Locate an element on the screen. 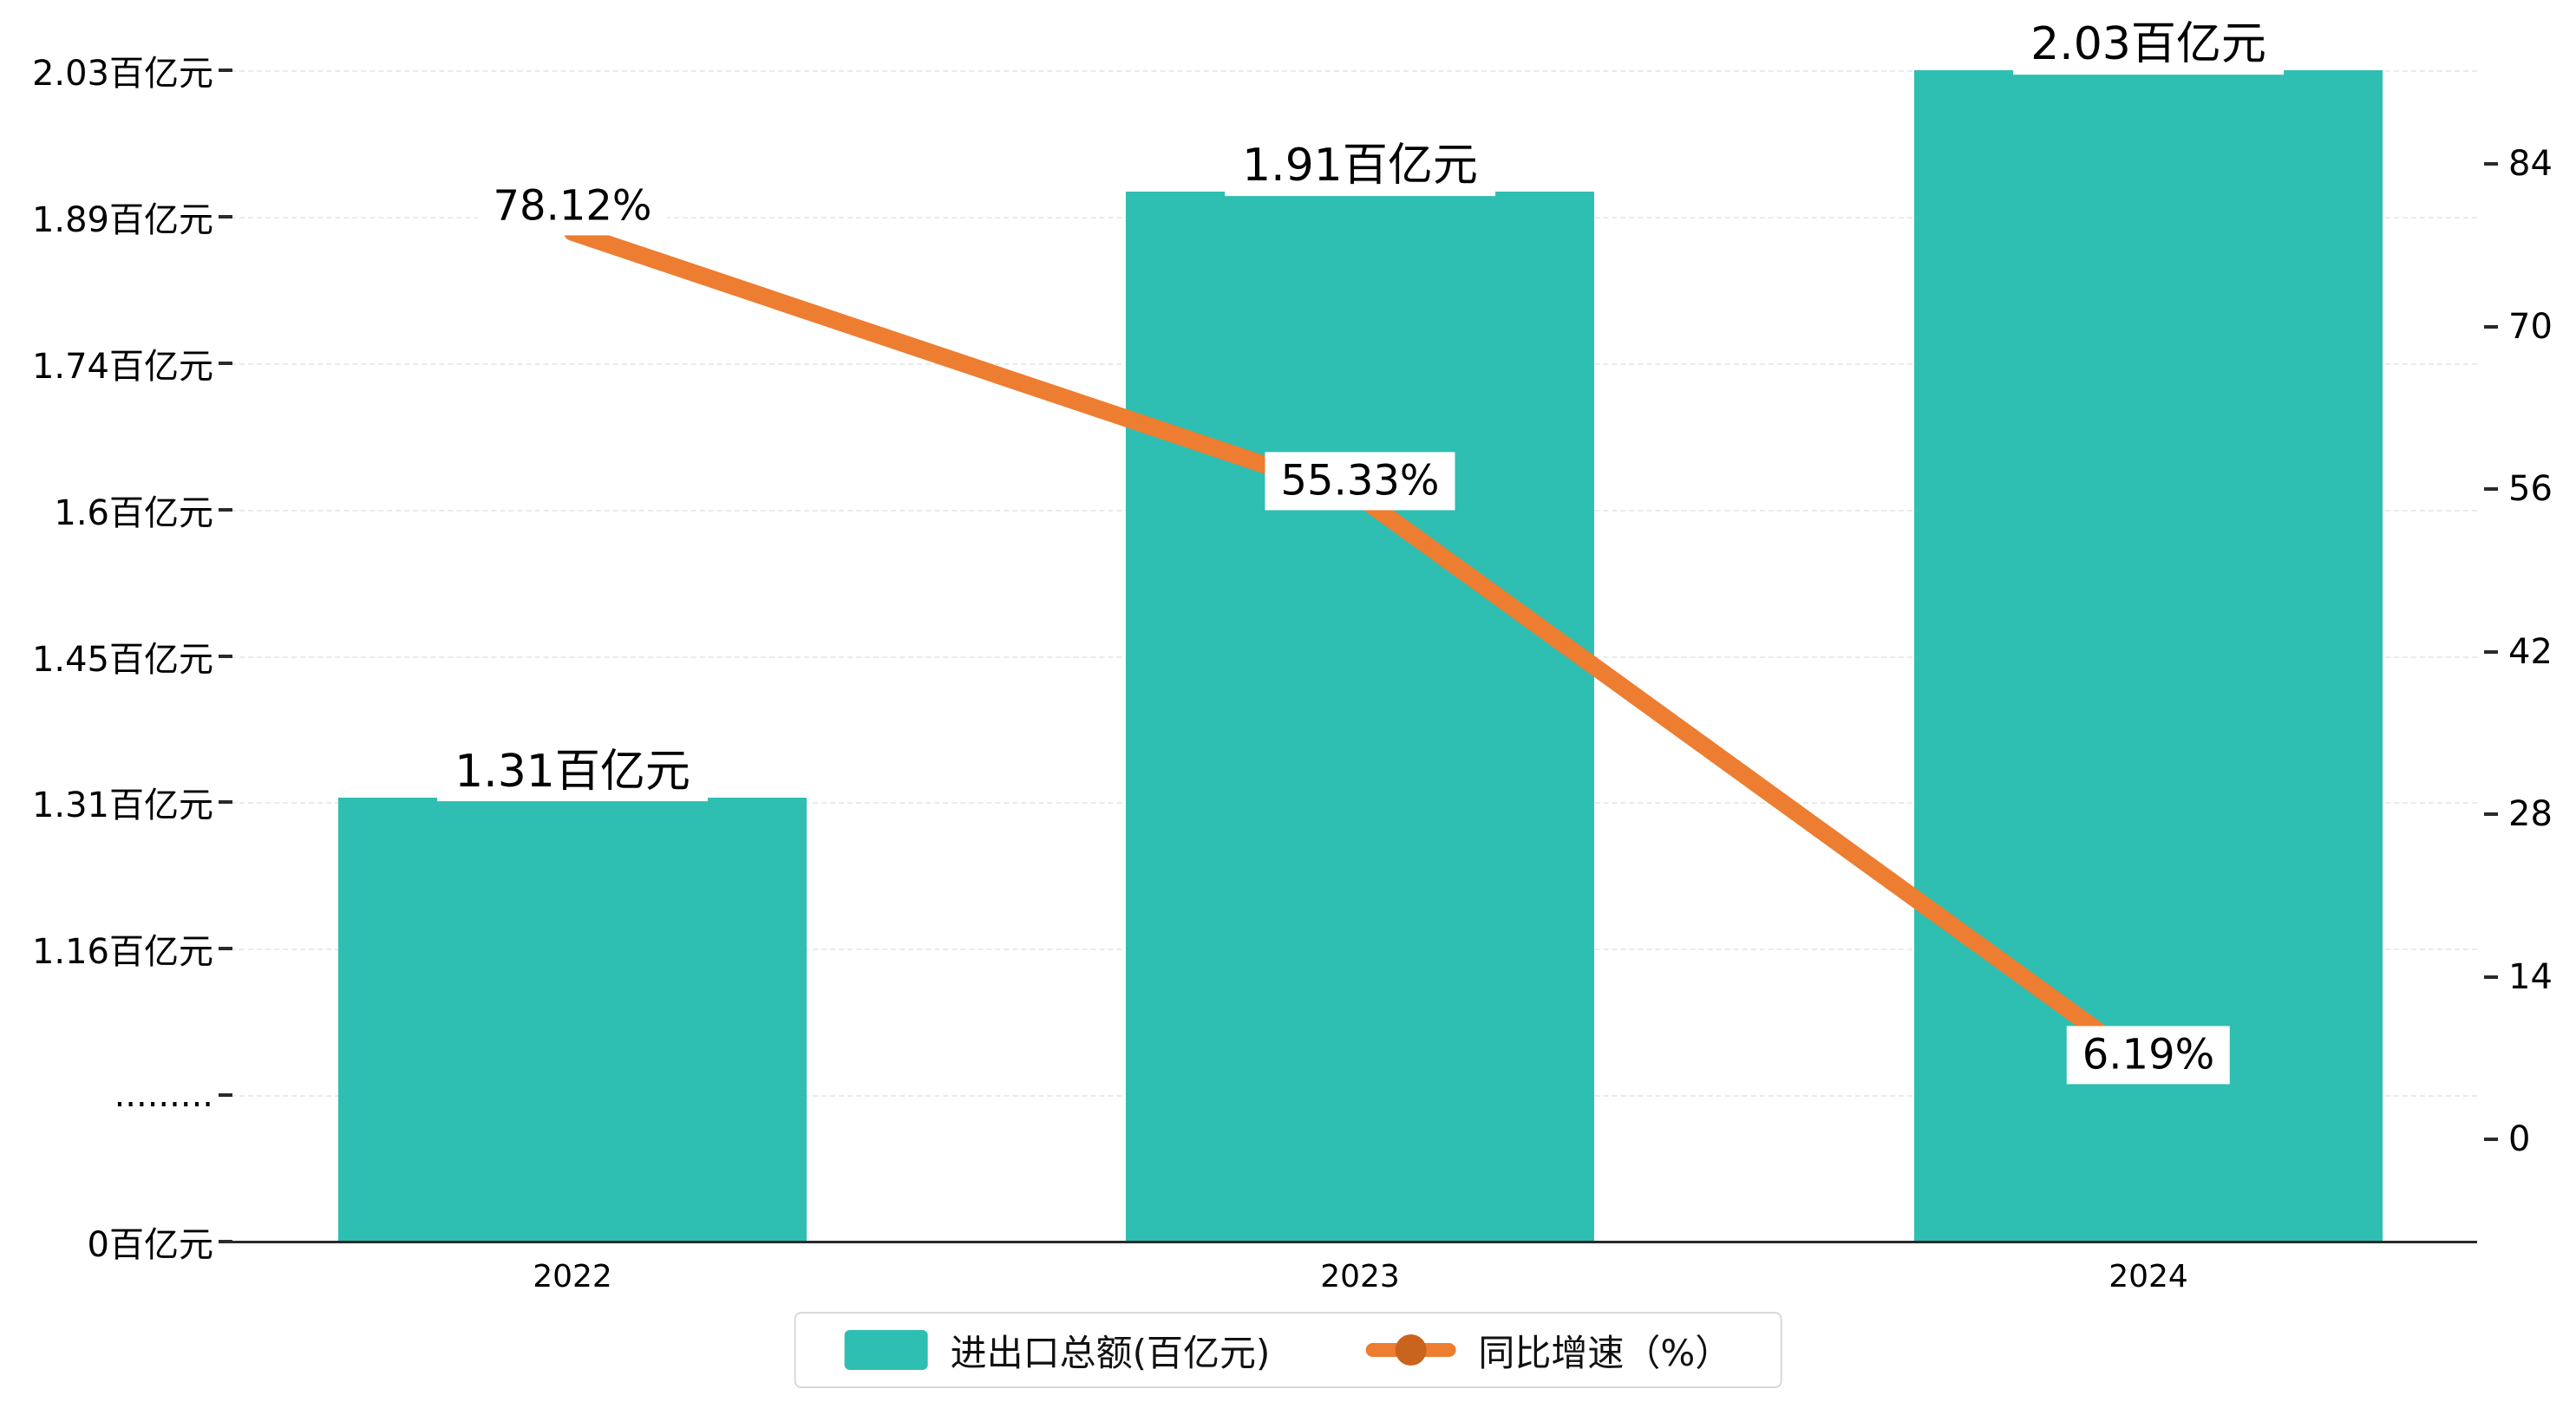 This screenshot has width=2576, height=1415. line-series-marker-icon is located at coordinates (1410, 1350).